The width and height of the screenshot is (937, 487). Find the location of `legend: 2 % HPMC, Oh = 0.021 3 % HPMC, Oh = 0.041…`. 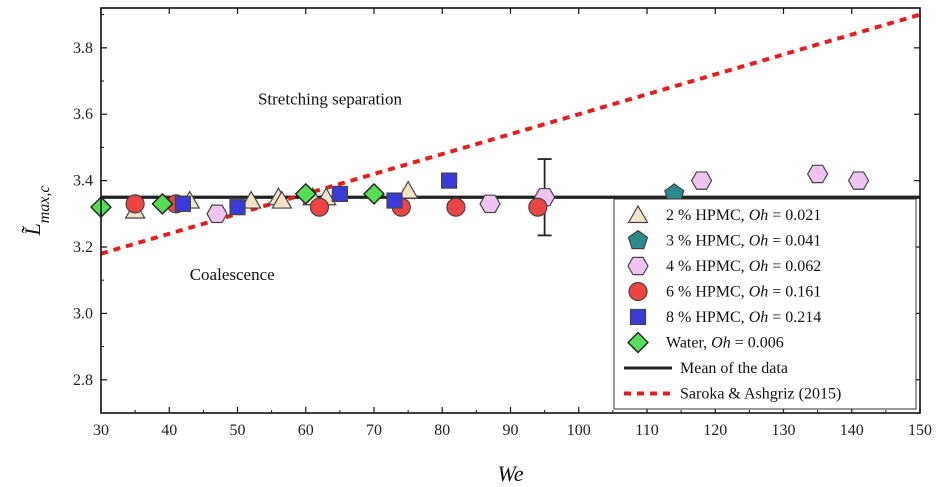

legend: 2 % HPMC, Oh = 0.021 3 % HPMC, Oh = 0.041… is located at coordinates (765, 304).